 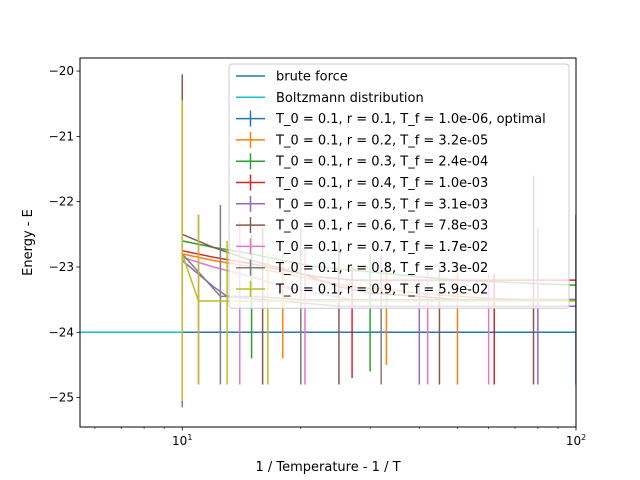 What do you see at coordinates (381, 290) in the screenshot?
I see `legend-label-11: T_0 = 0.1, r = 0.9, T_f = 5.9e-02` at bounding box center [381, 290].